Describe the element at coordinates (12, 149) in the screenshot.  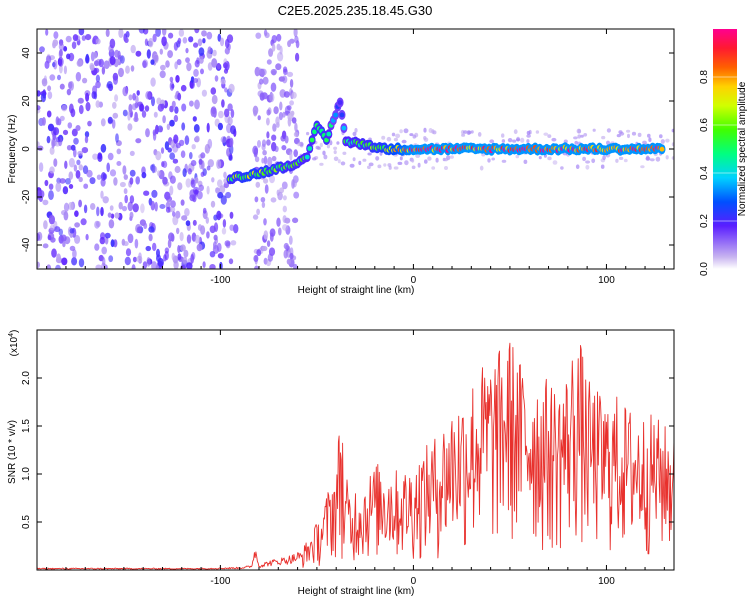
I see `spectrogram-y-label: Frequency (Hz)` at that location.